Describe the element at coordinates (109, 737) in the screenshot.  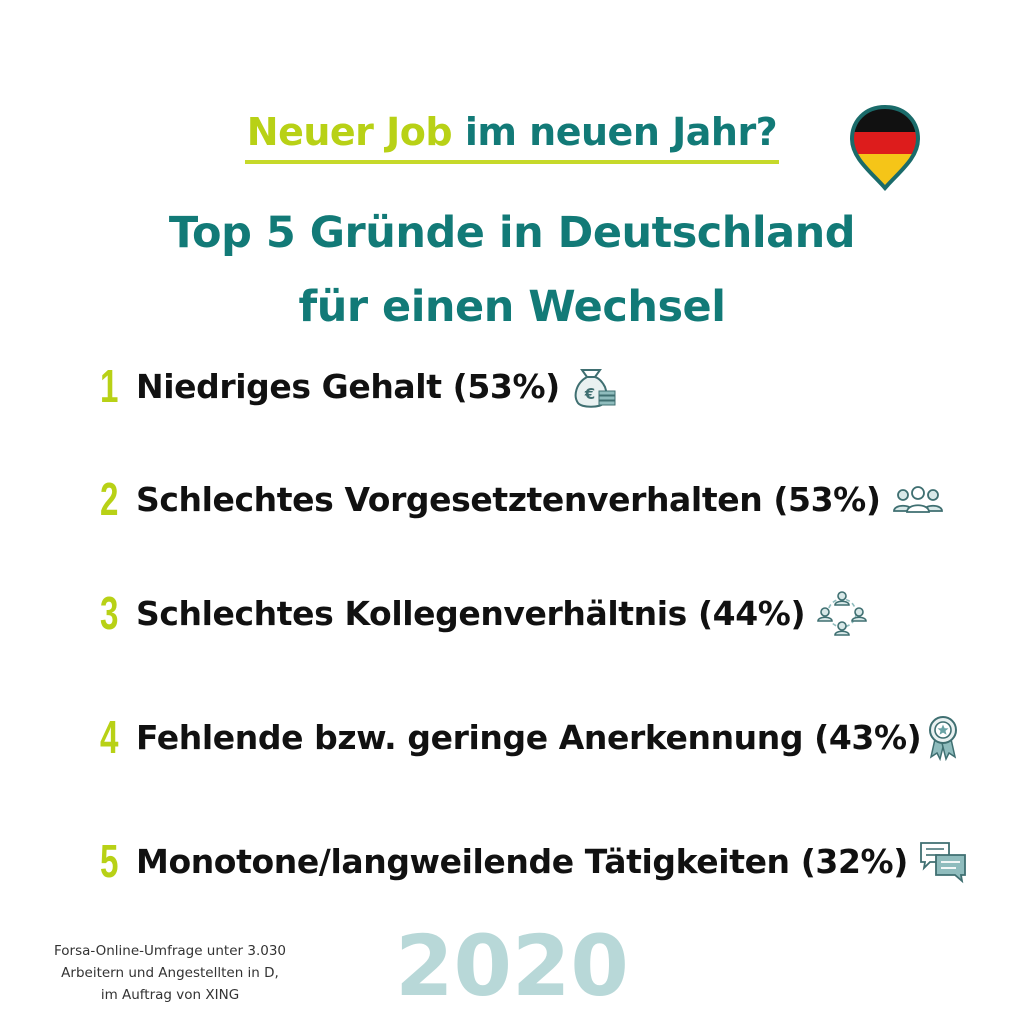
I see `reason-rank: 4` at that location.